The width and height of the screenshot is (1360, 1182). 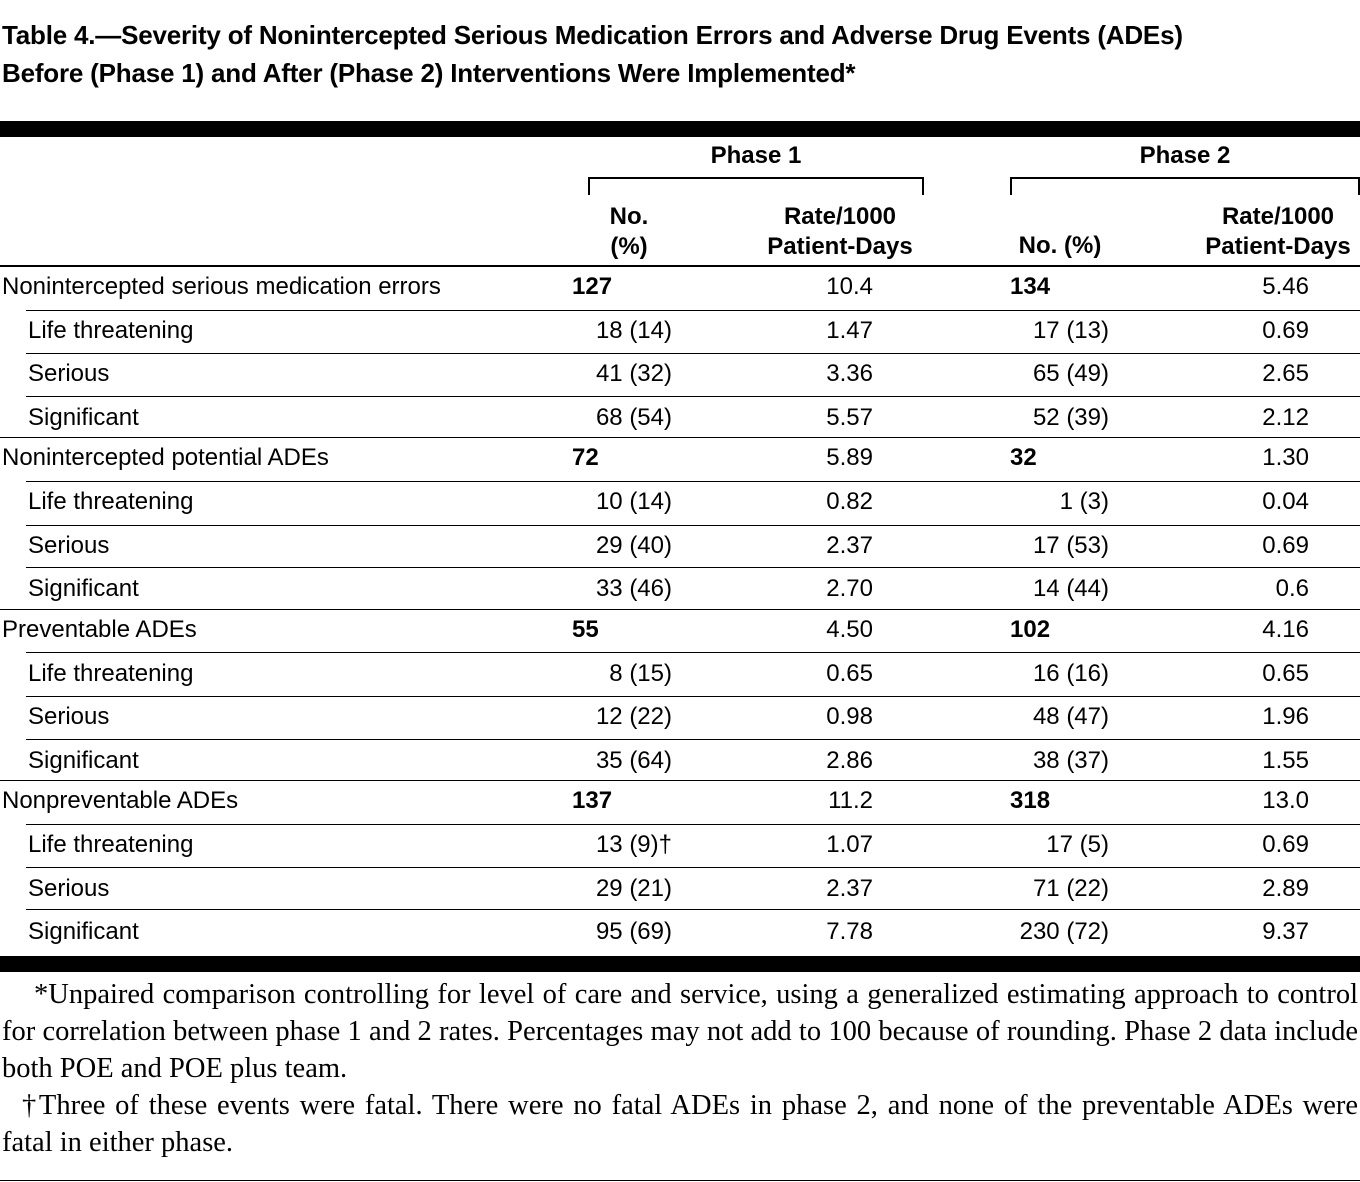 I want to click on phase2-rate-cell: 1.55, so click(x=1285, y=760).